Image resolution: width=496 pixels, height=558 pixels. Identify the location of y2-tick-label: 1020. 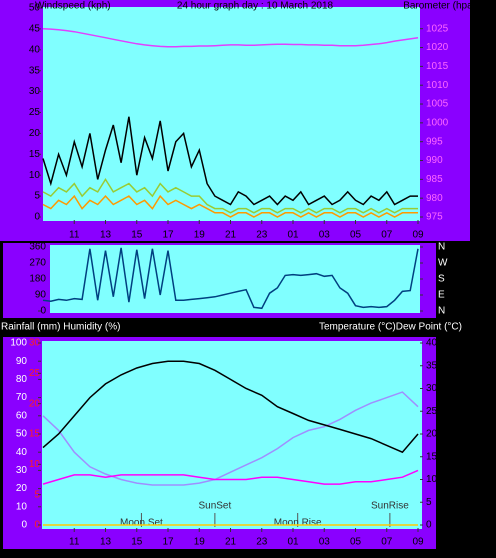
(437, 47).